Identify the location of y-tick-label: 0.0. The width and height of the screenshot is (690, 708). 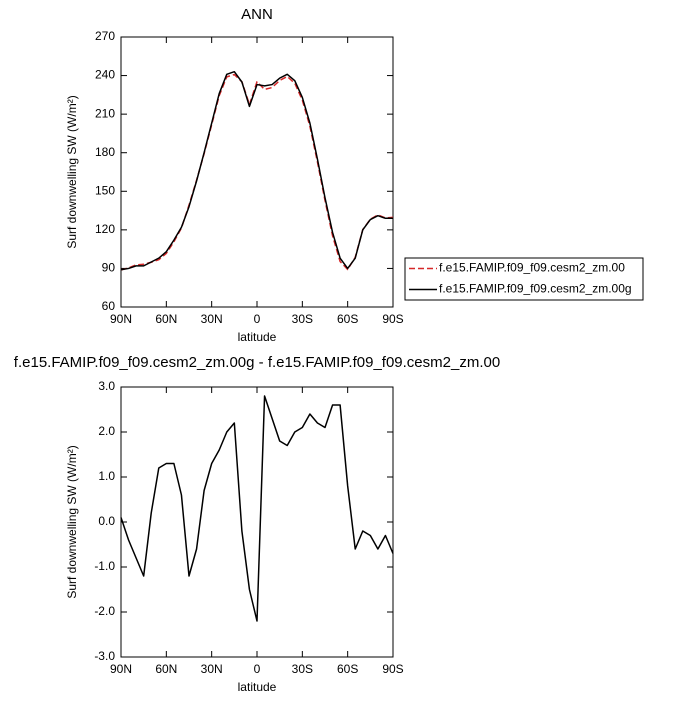
(106, 521).